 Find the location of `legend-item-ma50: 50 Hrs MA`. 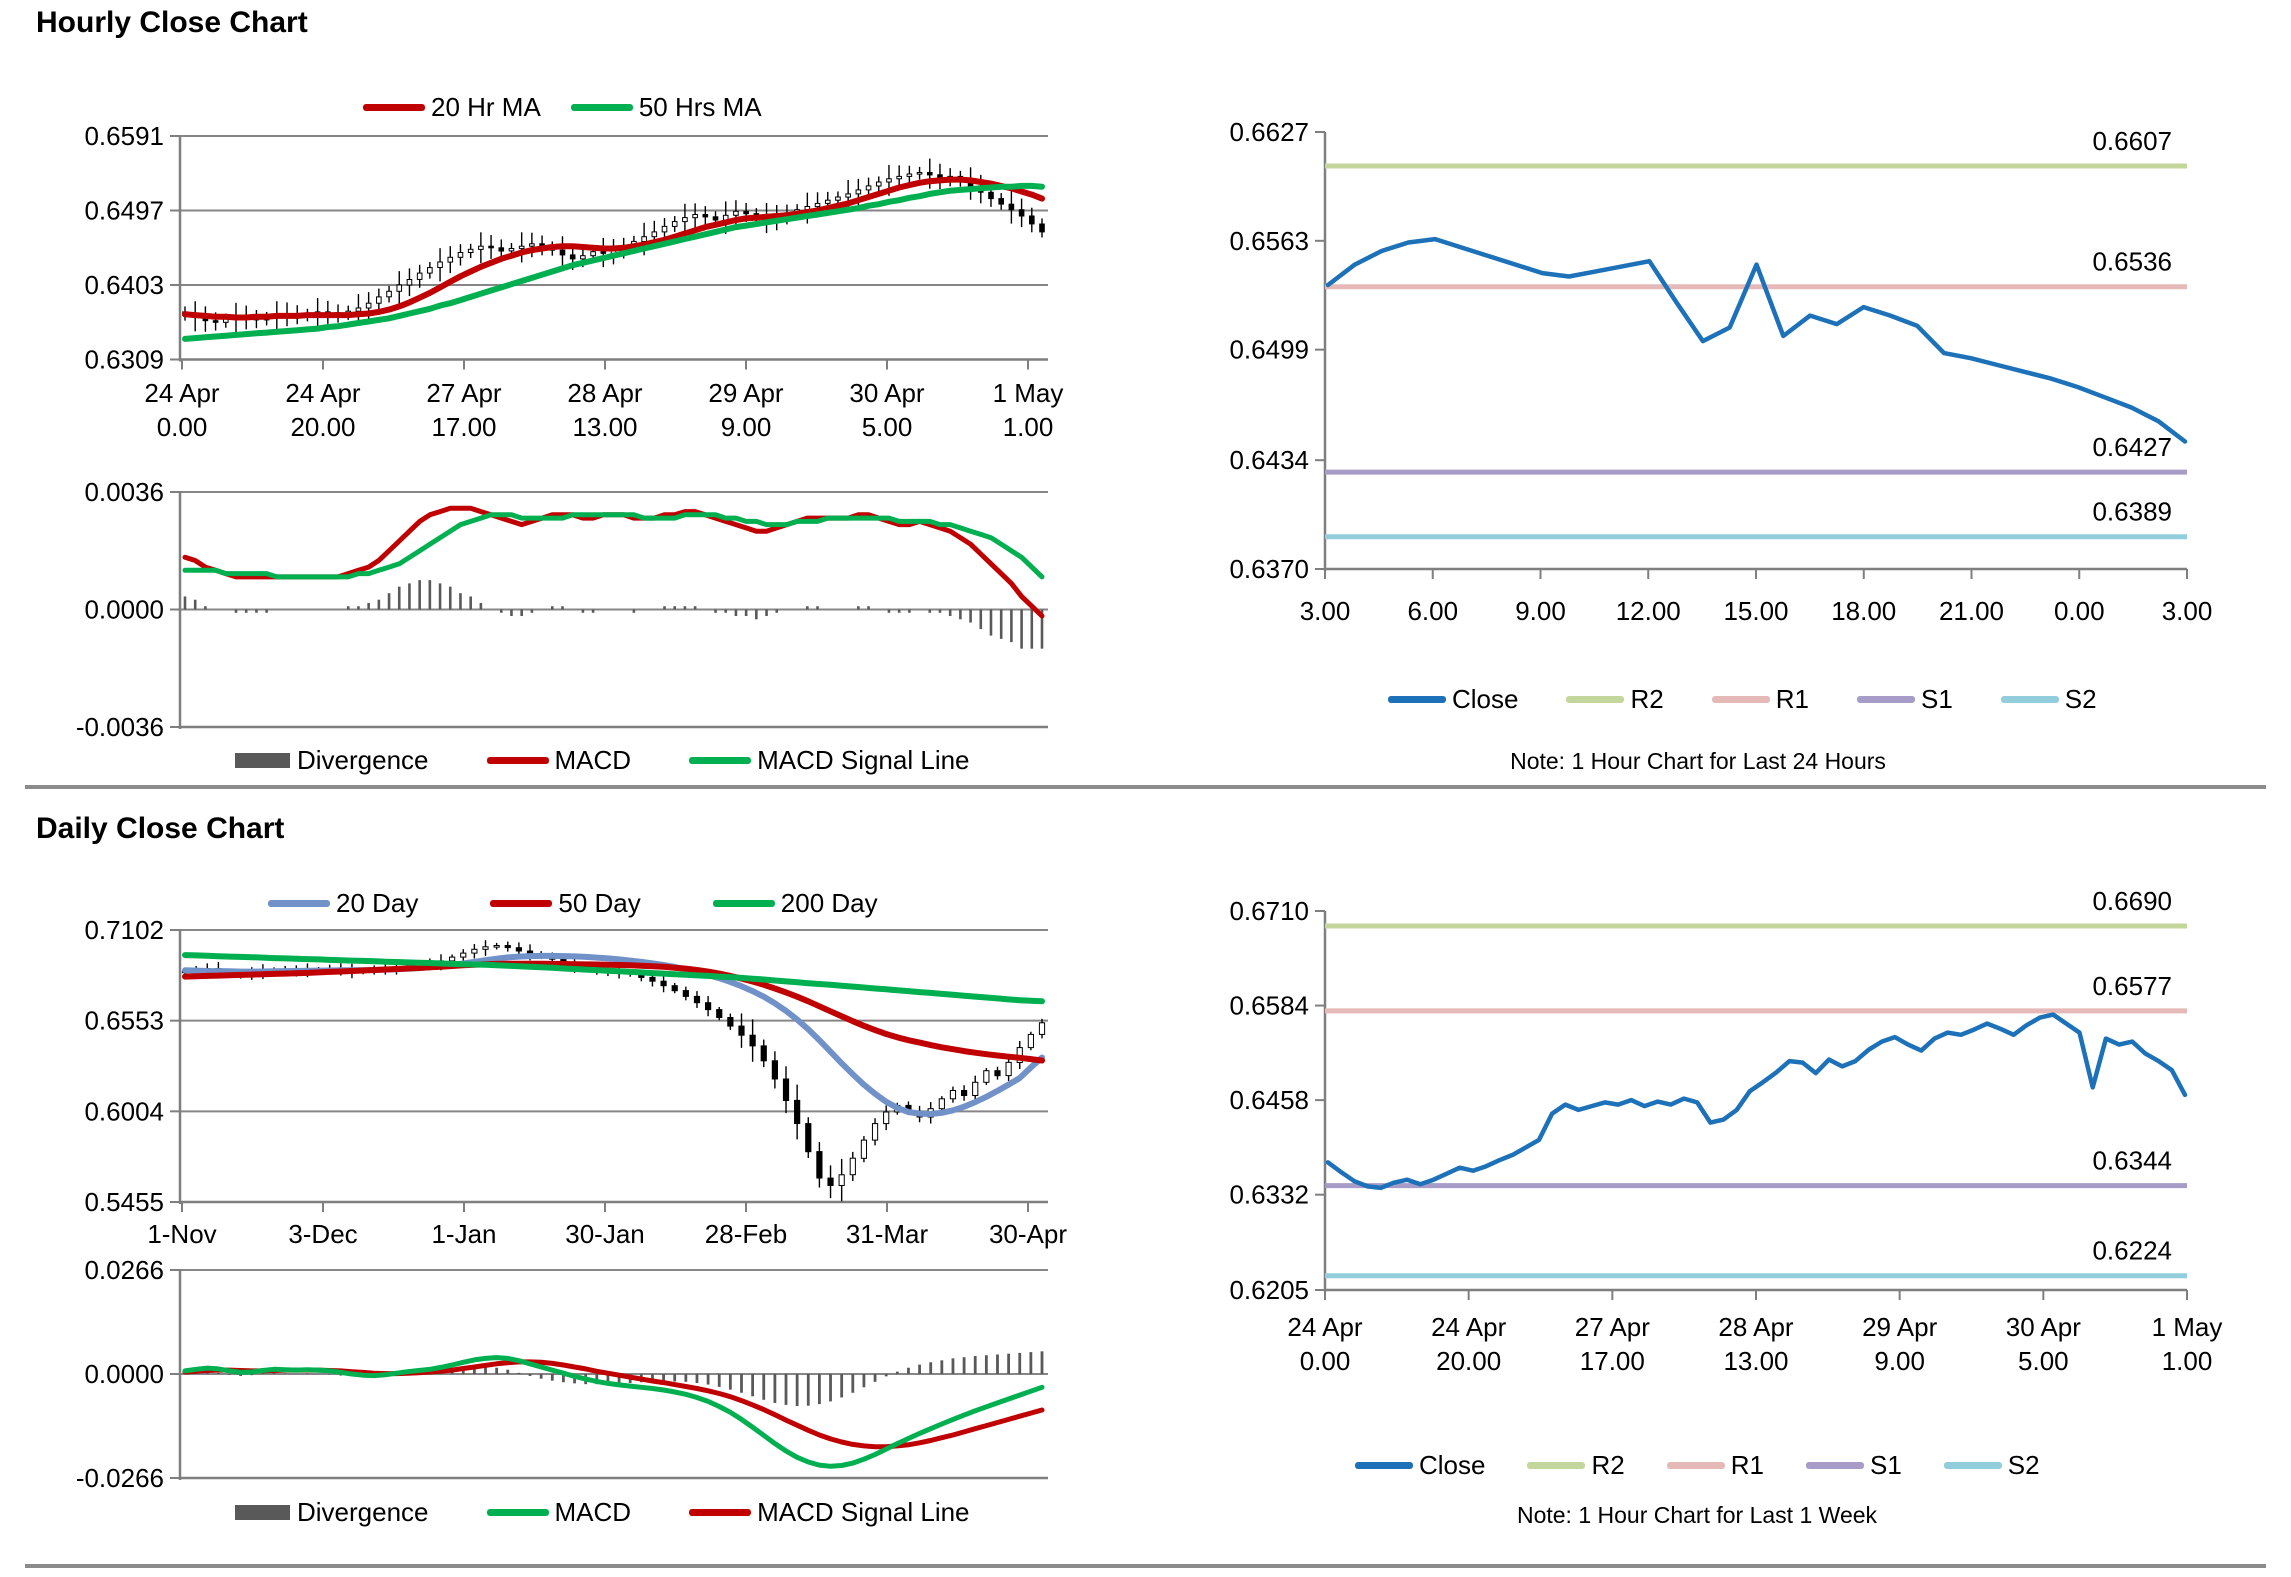

legend-item-ma50: 50 Hrs MA is located at coordinates (666, 107).